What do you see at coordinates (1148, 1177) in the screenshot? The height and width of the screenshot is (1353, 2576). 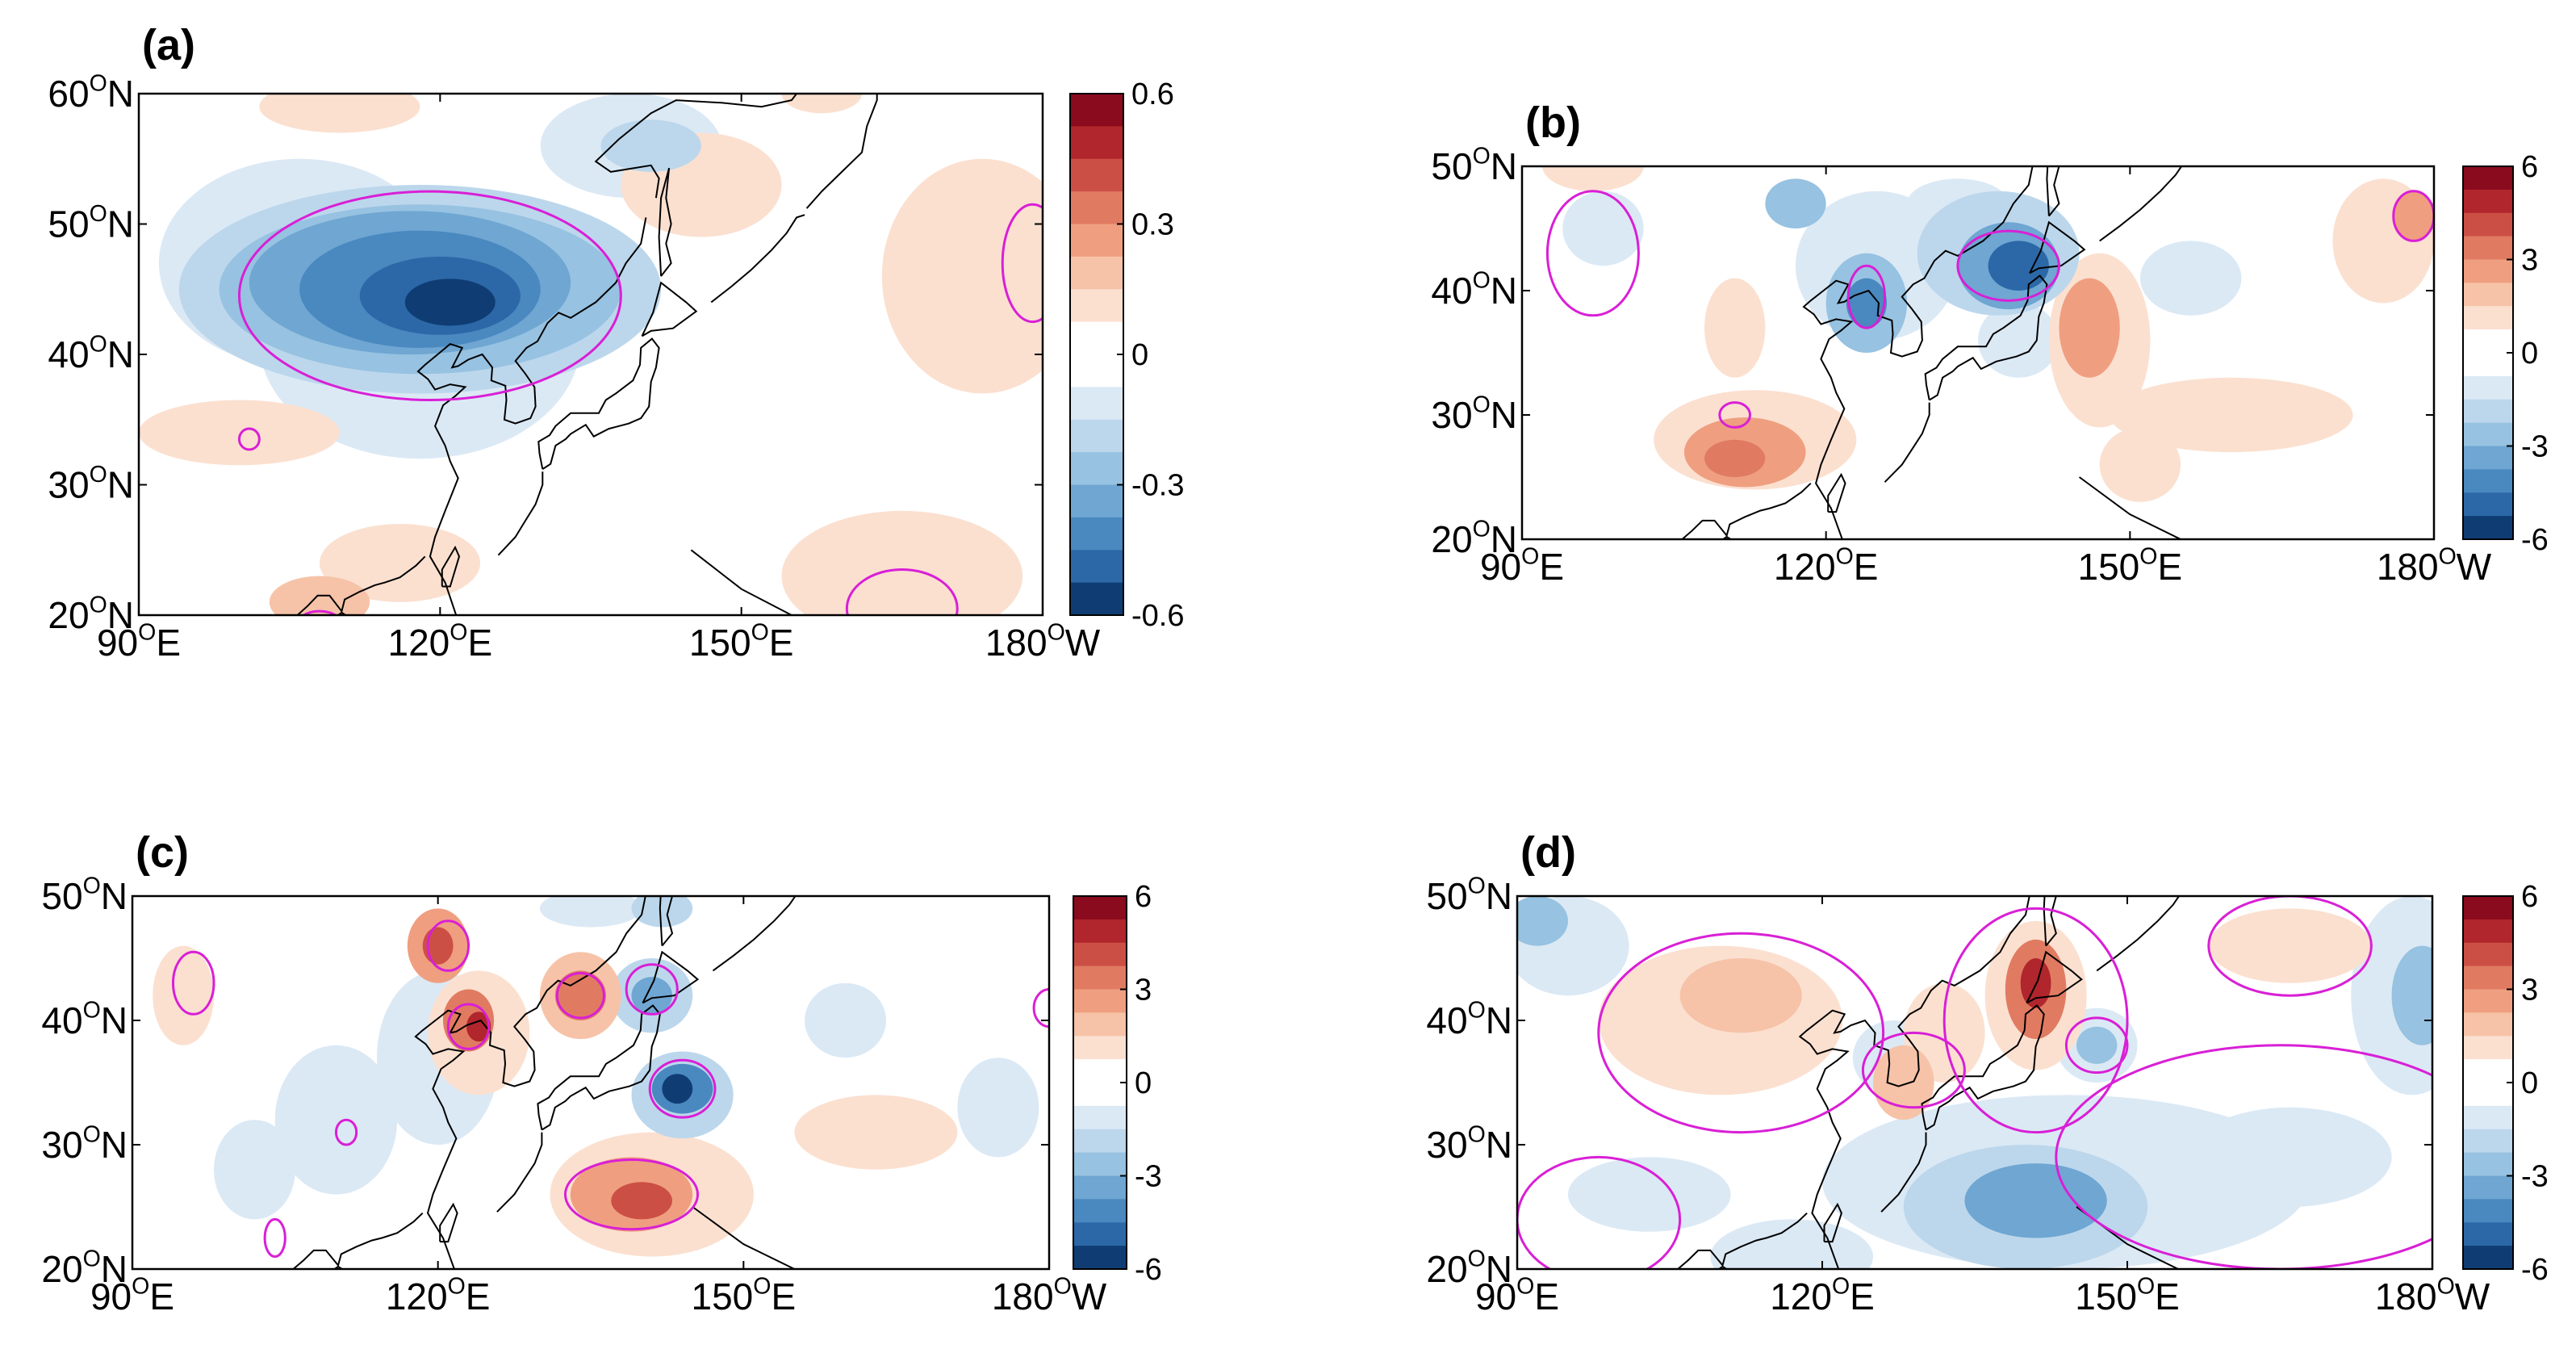 I see `colorbar-tick-label: -3` at bounding box center [1148, 1177].